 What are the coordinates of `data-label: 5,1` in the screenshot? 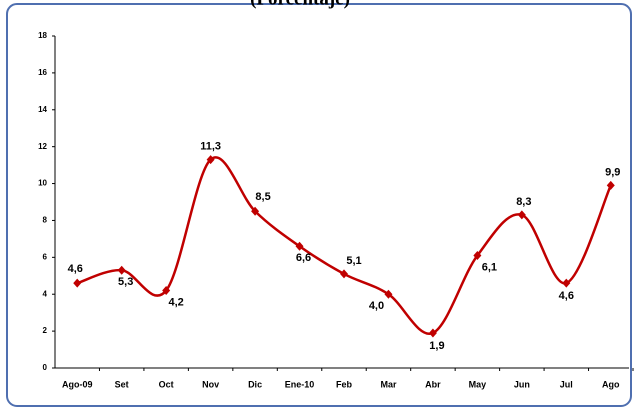 It's located at (353, 261).